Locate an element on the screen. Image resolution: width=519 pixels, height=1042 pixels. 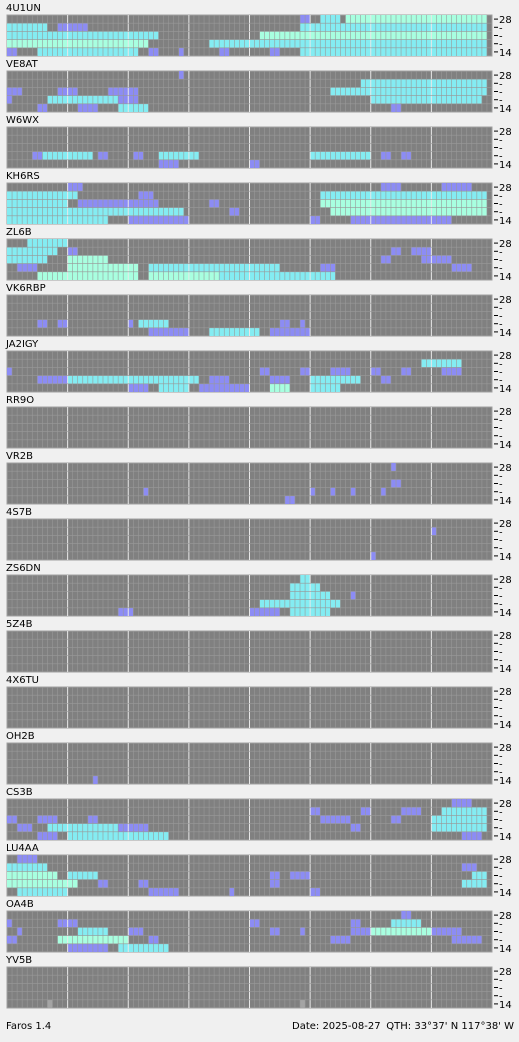
station-label: YV5B is located at coordinates (18, 960).